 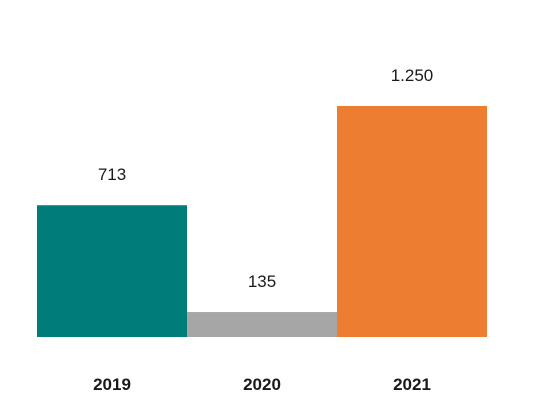 I want to click on bar-2019, so click(x=112, y=271).